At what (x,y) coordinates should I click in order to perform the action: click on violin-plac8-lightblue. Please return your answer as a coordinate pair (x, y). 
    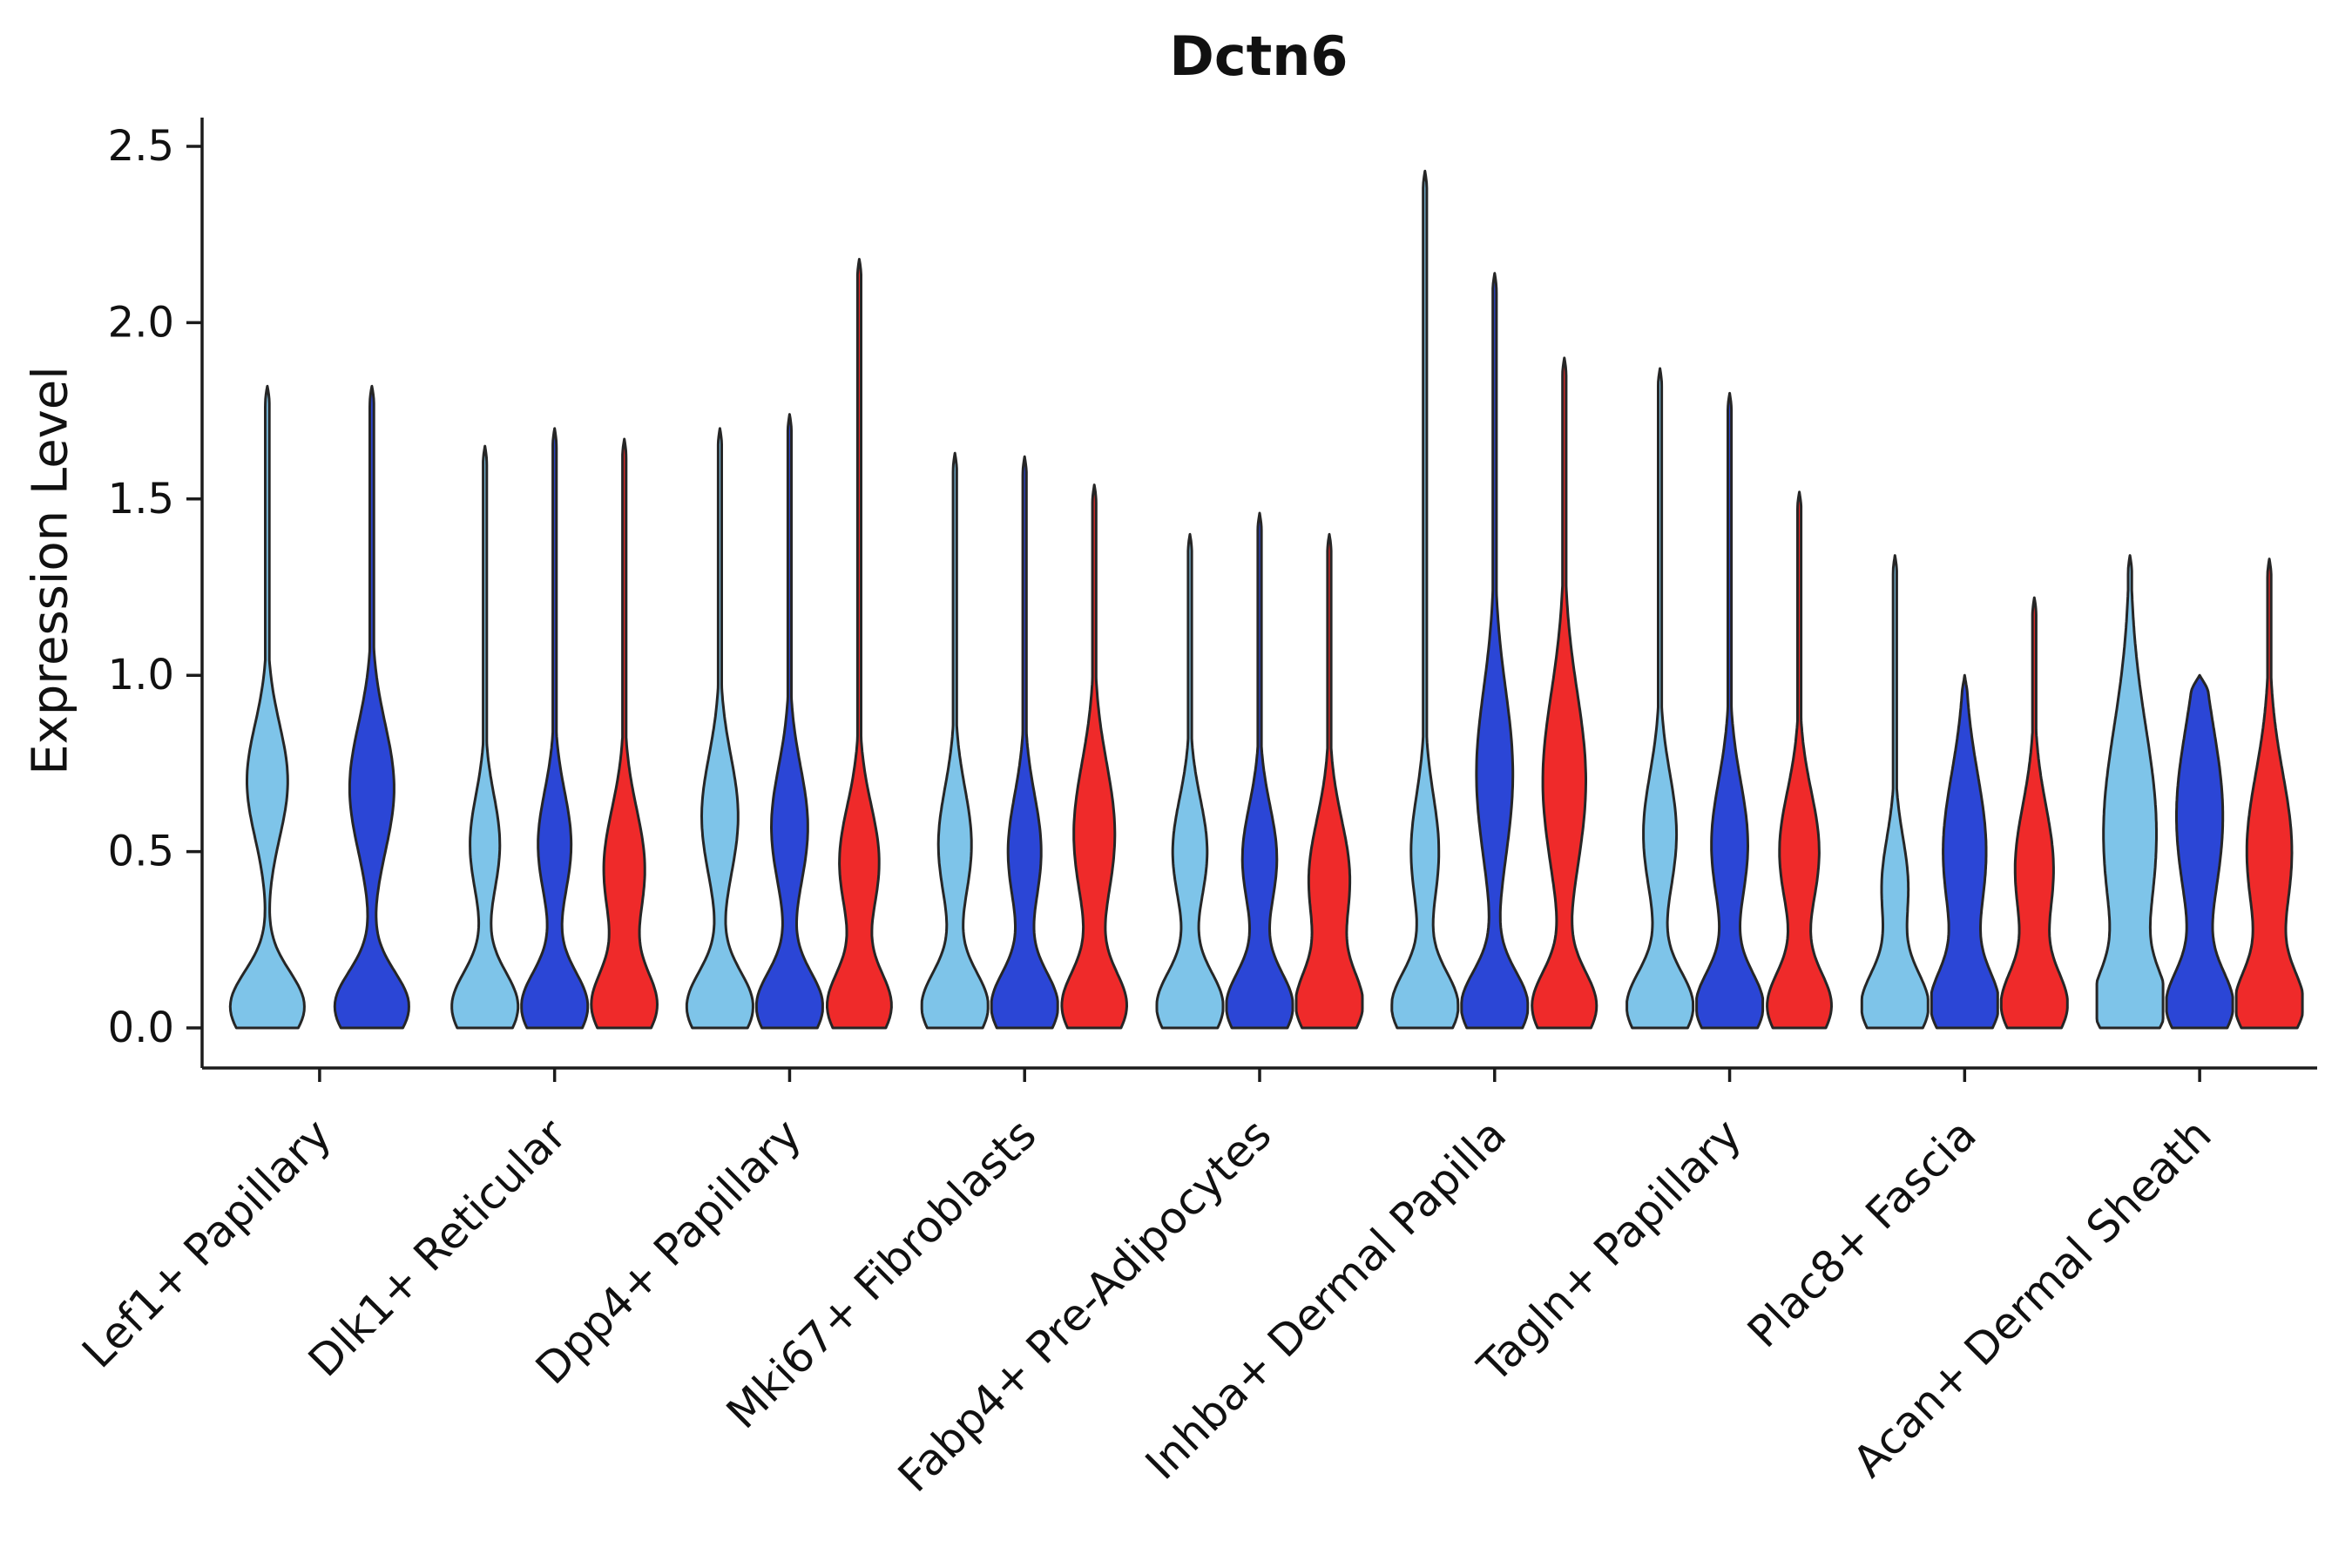
    Looking at the image, I should click on (1895, 792).